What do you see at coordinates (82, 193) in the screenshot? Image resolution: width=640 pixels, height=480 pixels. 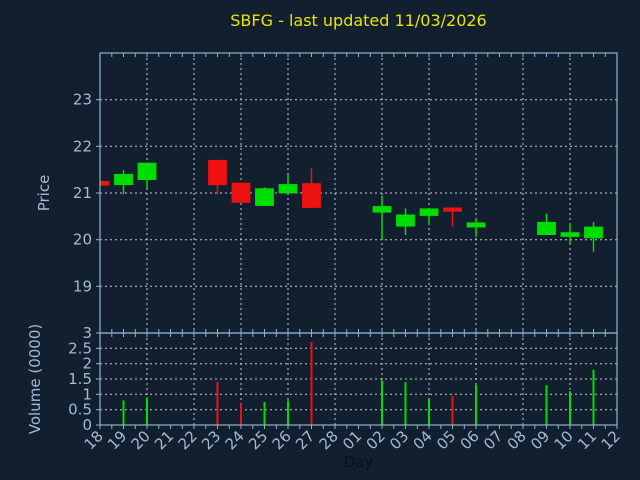 I see `price-tick-label-21: 21` at bounding box center [82, 193].